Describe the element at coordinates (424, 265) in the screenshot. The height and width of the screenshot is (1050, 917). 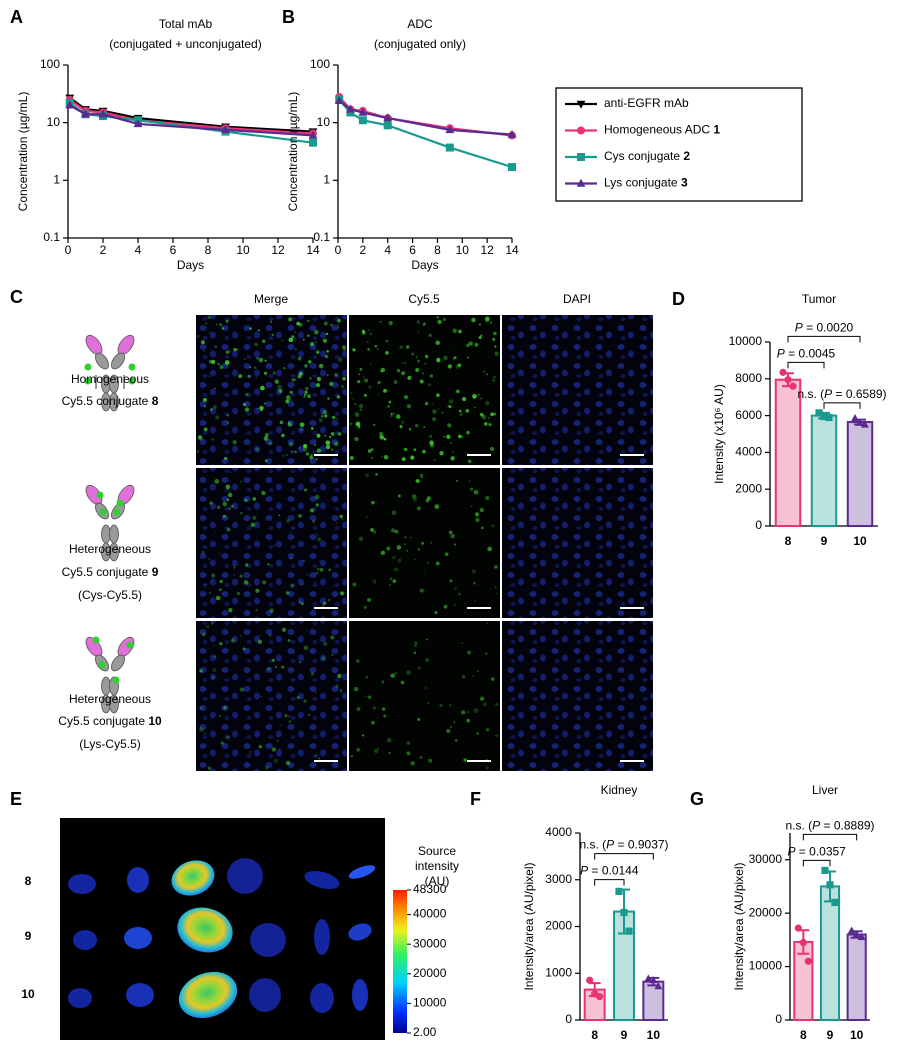
I see `x-axis-label: Days` at that location.